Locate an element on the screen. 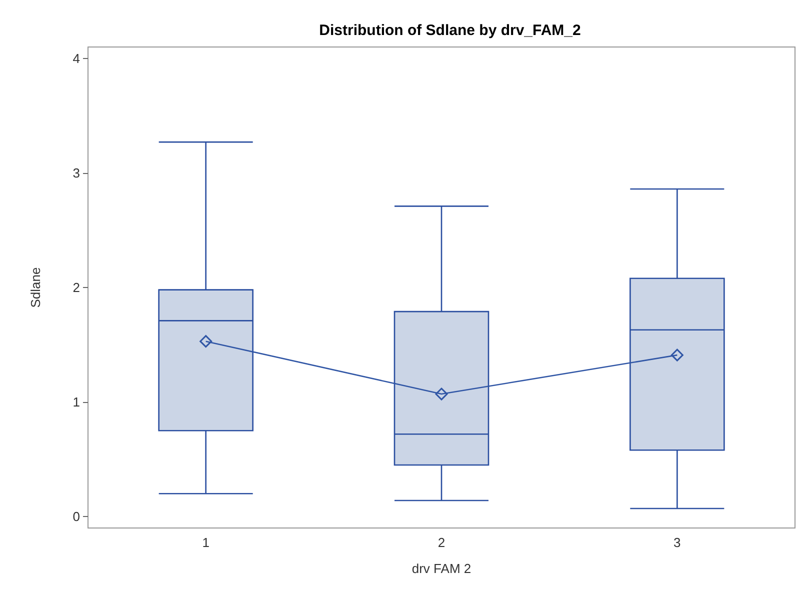 The width and height of the screenshot is (803, 600). y-tick-label: 0 is located at coordinates (76, 516).